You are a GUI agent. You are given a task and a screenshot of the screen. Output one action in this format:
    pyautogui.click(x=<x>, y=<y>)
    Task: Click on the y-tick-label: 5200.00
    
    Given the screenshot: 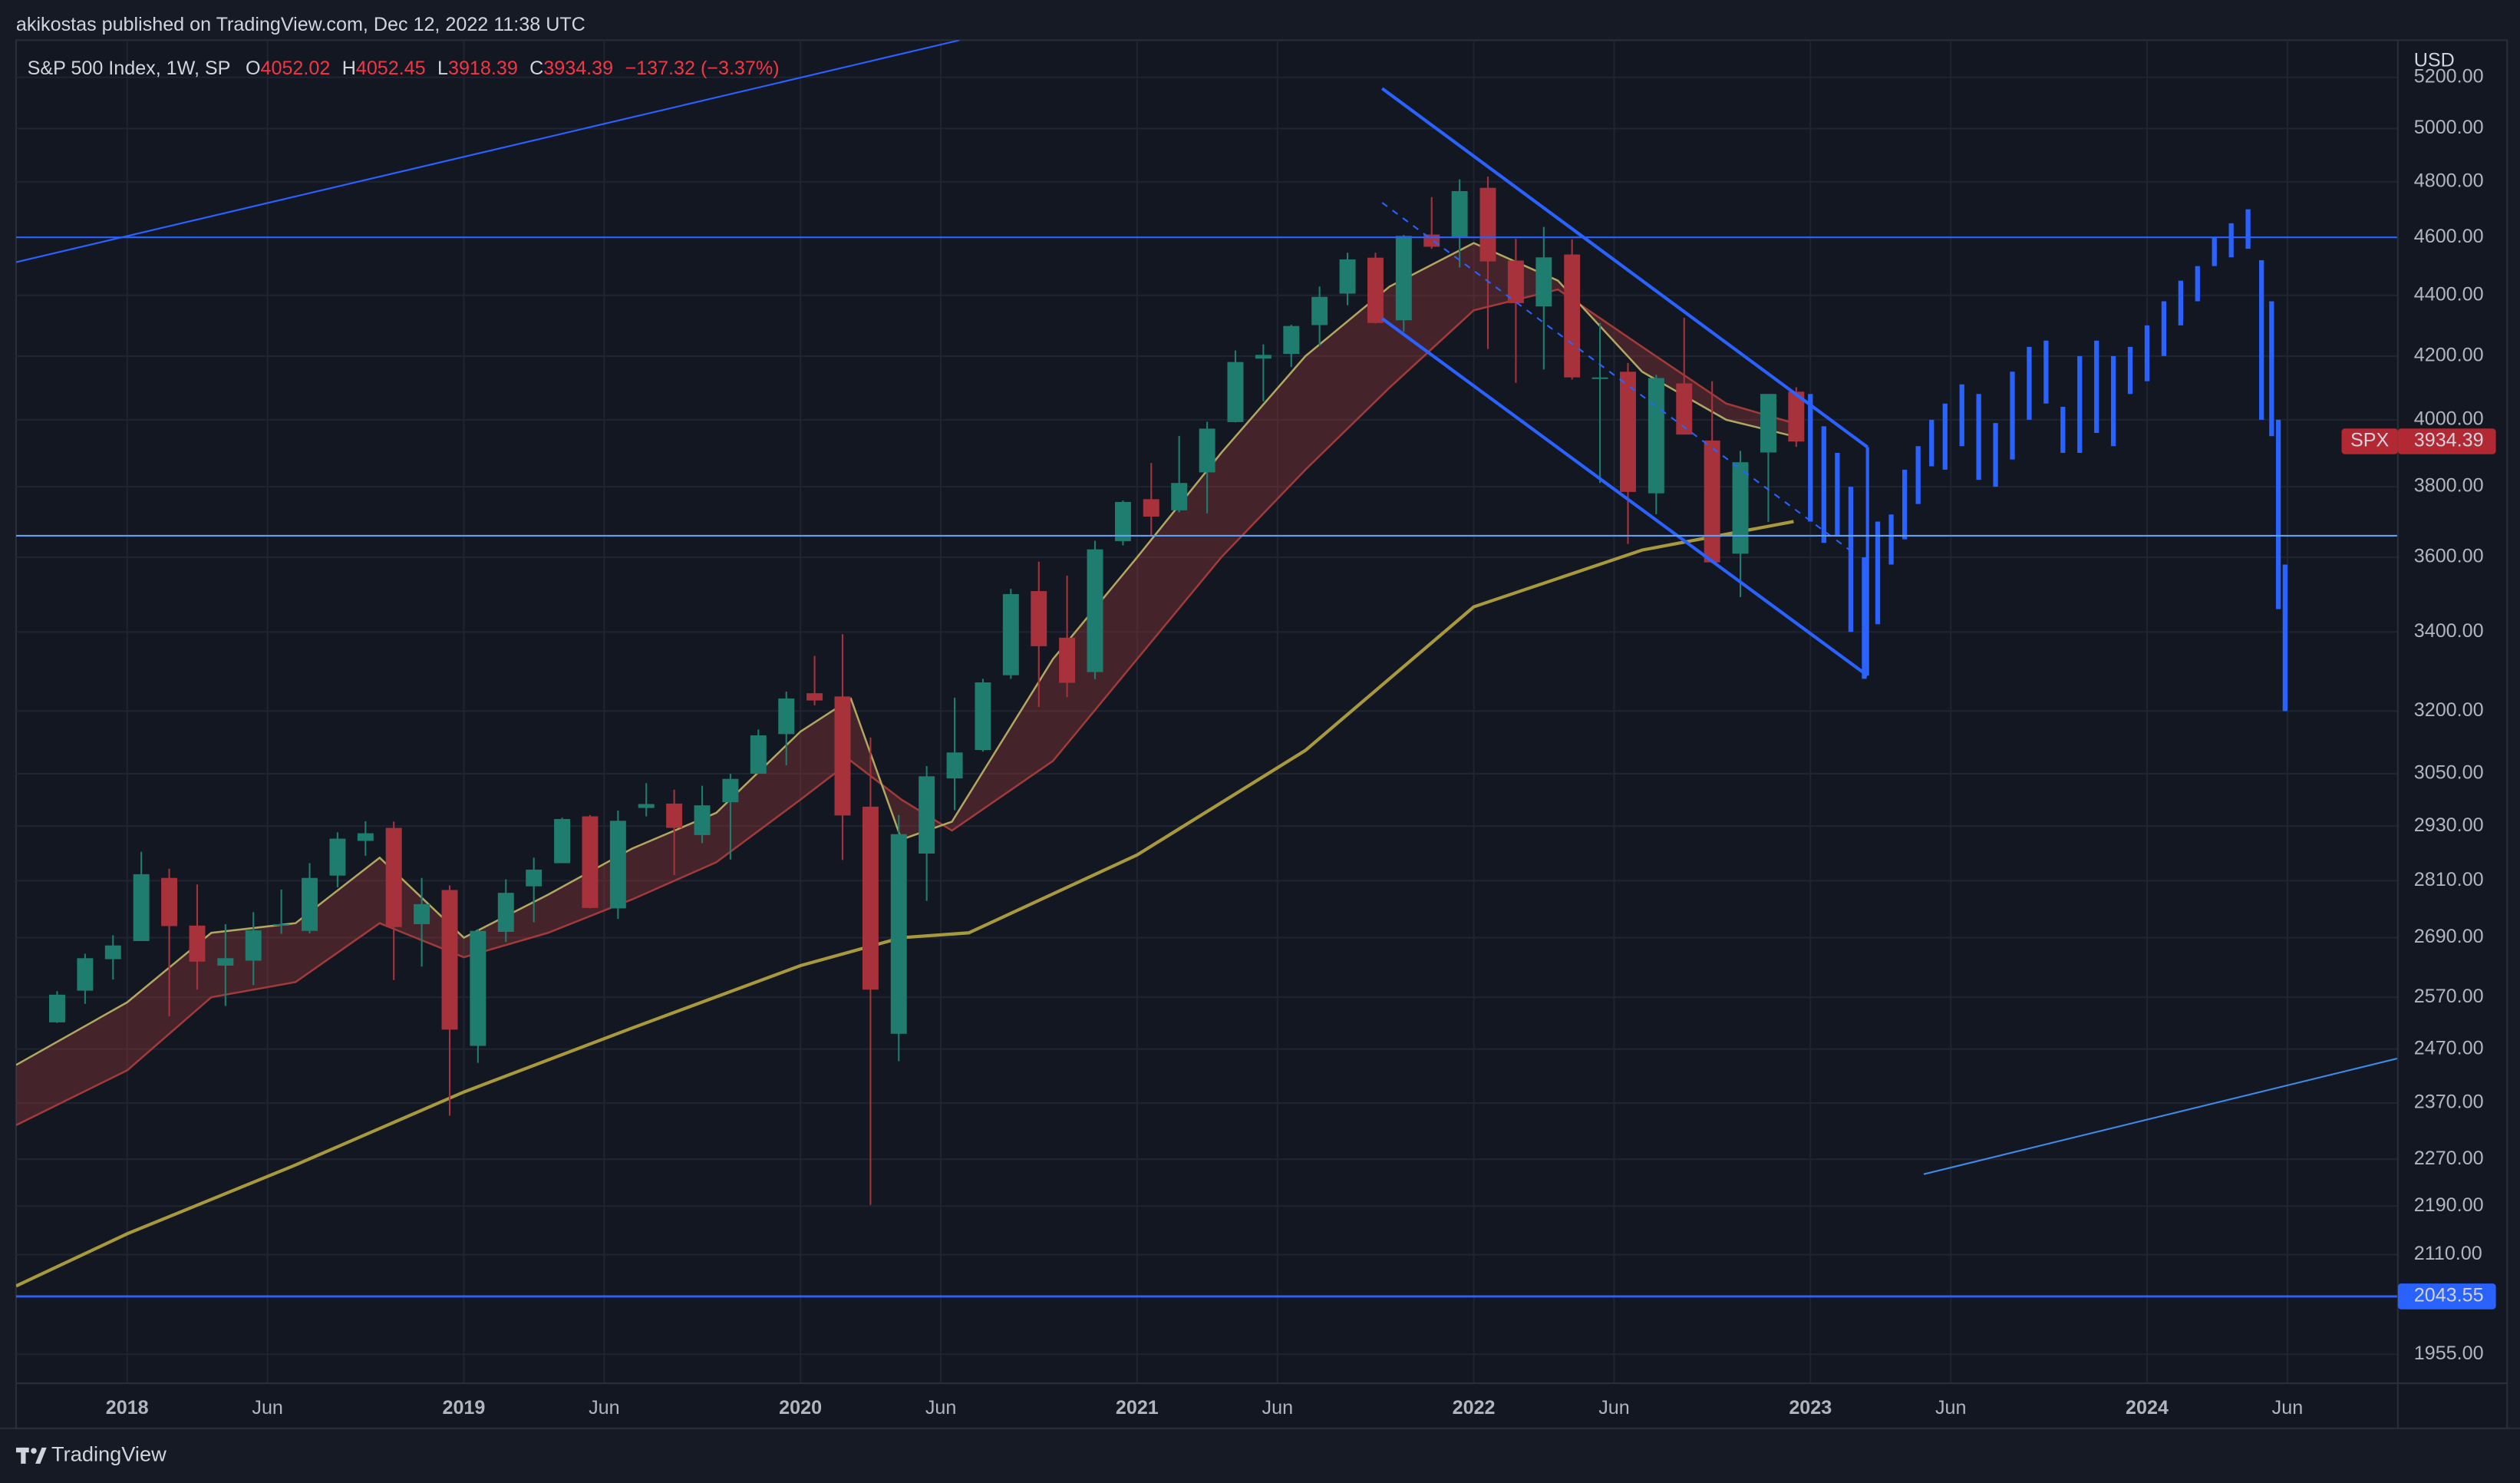 What is the action you would take?
    pyautogui.click(x=2449, y=76)
    